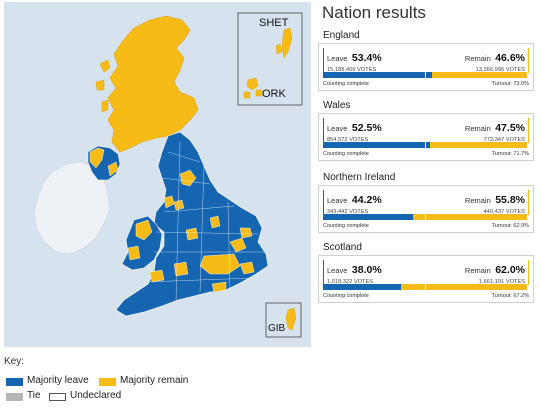 This screenshot has height=409, width=540. I want to click on gibraltar-region, so click(291, 319).